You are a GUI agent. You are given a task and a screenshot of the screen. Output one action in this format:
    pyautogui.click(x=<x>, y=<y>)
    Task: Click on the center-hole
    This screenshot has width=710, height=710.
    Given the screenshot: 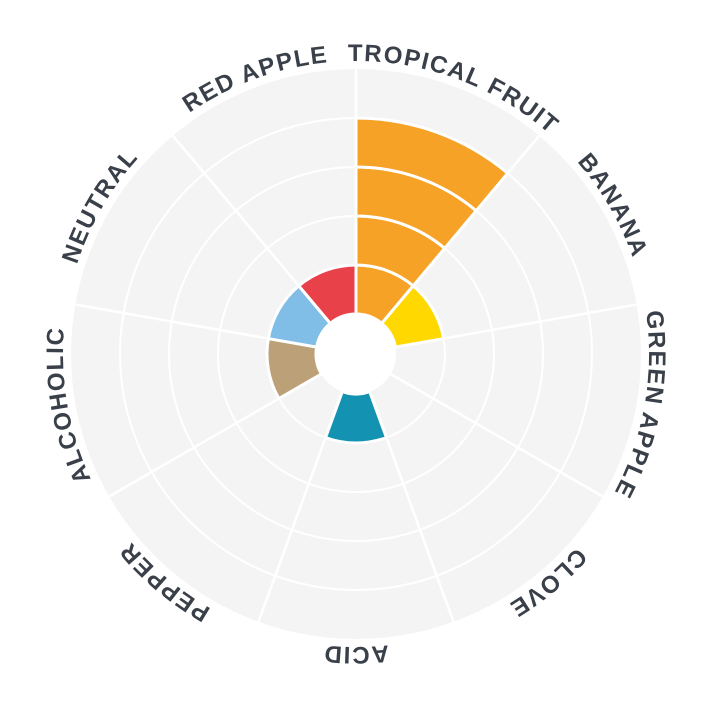 What is the action you would take?
    pyautogui.click(x=356, y=354)
    